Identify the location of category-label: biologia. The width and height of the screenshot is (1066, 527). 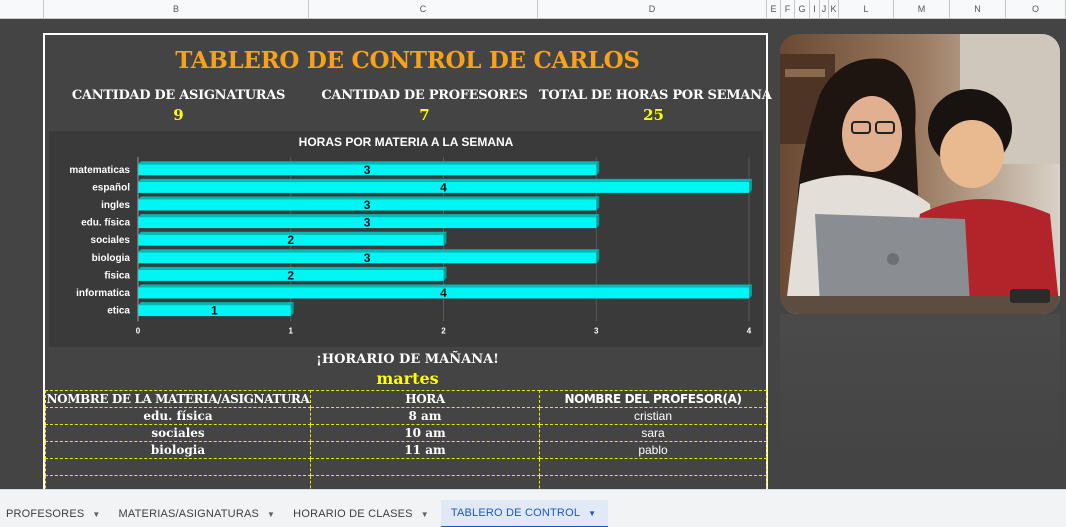
(111, 258).